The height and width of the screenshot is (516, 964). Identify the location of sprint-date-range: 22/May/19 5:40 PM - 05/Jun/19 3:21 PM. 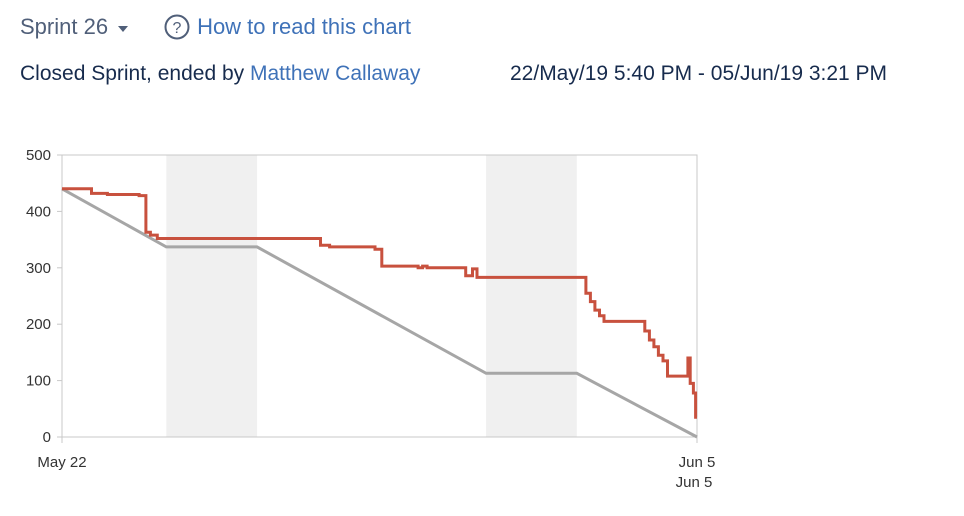
(699, 73).